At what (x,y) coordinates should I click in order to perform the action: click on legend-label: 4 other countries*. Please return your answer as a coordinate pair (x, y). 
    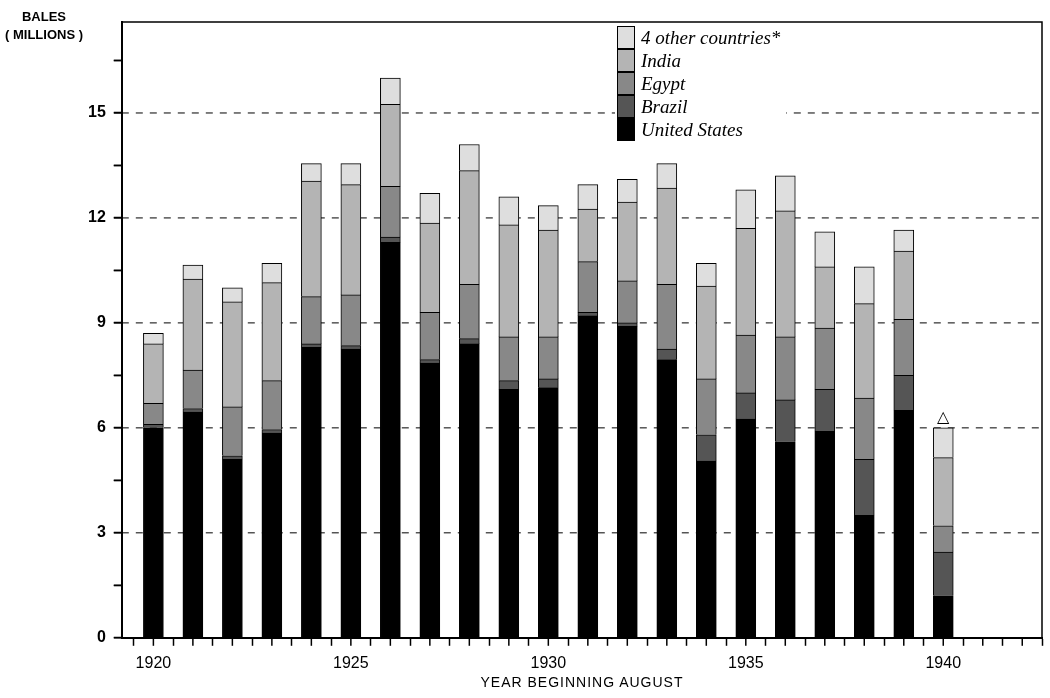
    Looking at the image, I should click on (711, 37).